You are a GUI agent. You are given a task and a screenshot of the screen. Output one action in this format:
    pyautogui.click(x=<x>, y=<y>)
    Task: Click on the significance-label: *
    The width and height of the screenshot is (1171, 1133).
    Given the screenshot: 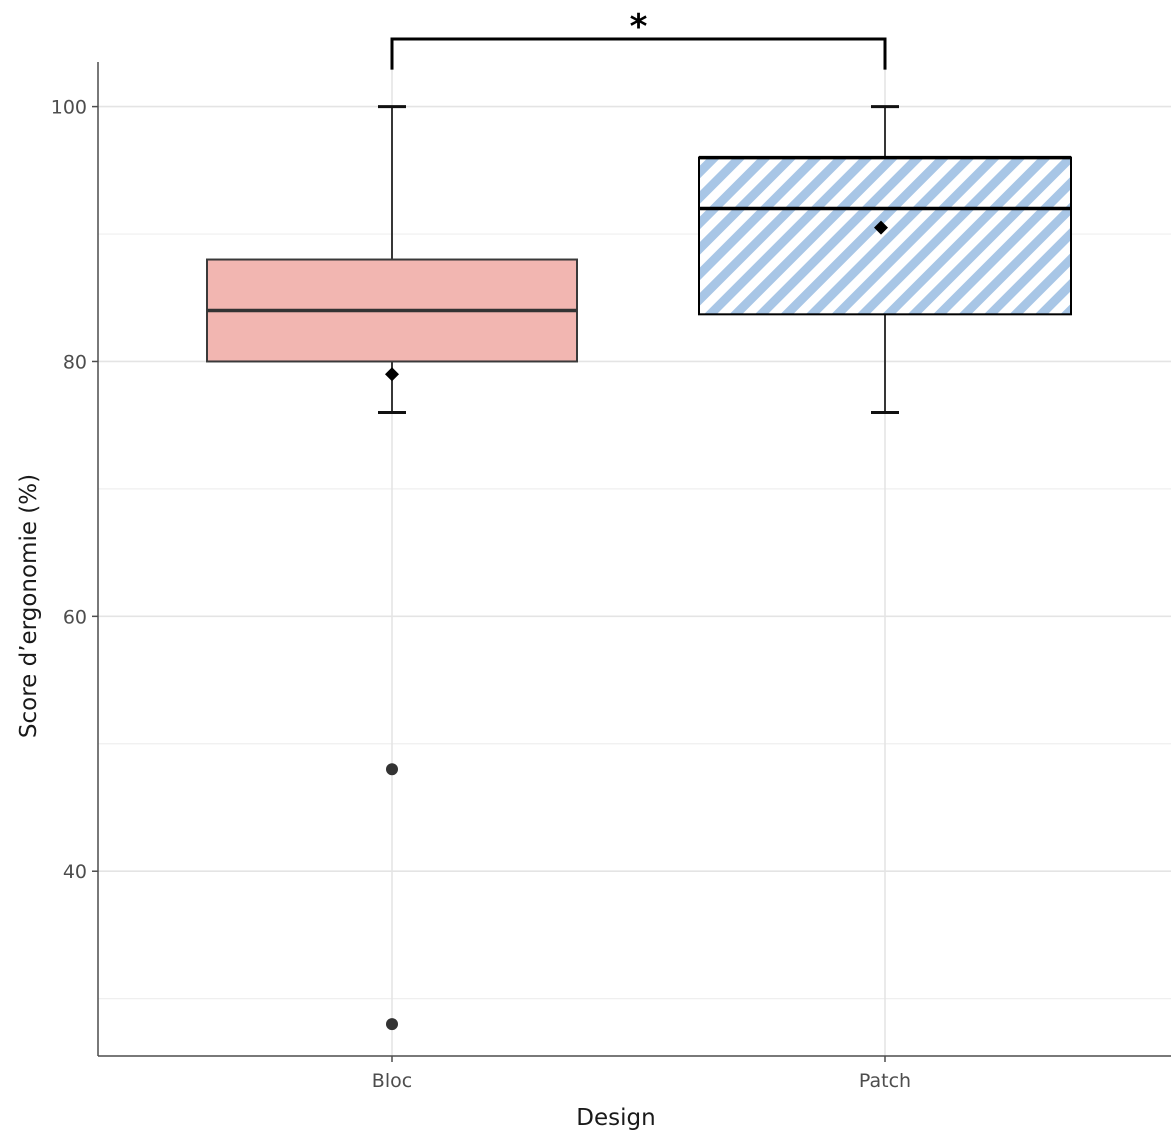 What is the action you would take?
    pyautogui.click(x=639, y=27)
    